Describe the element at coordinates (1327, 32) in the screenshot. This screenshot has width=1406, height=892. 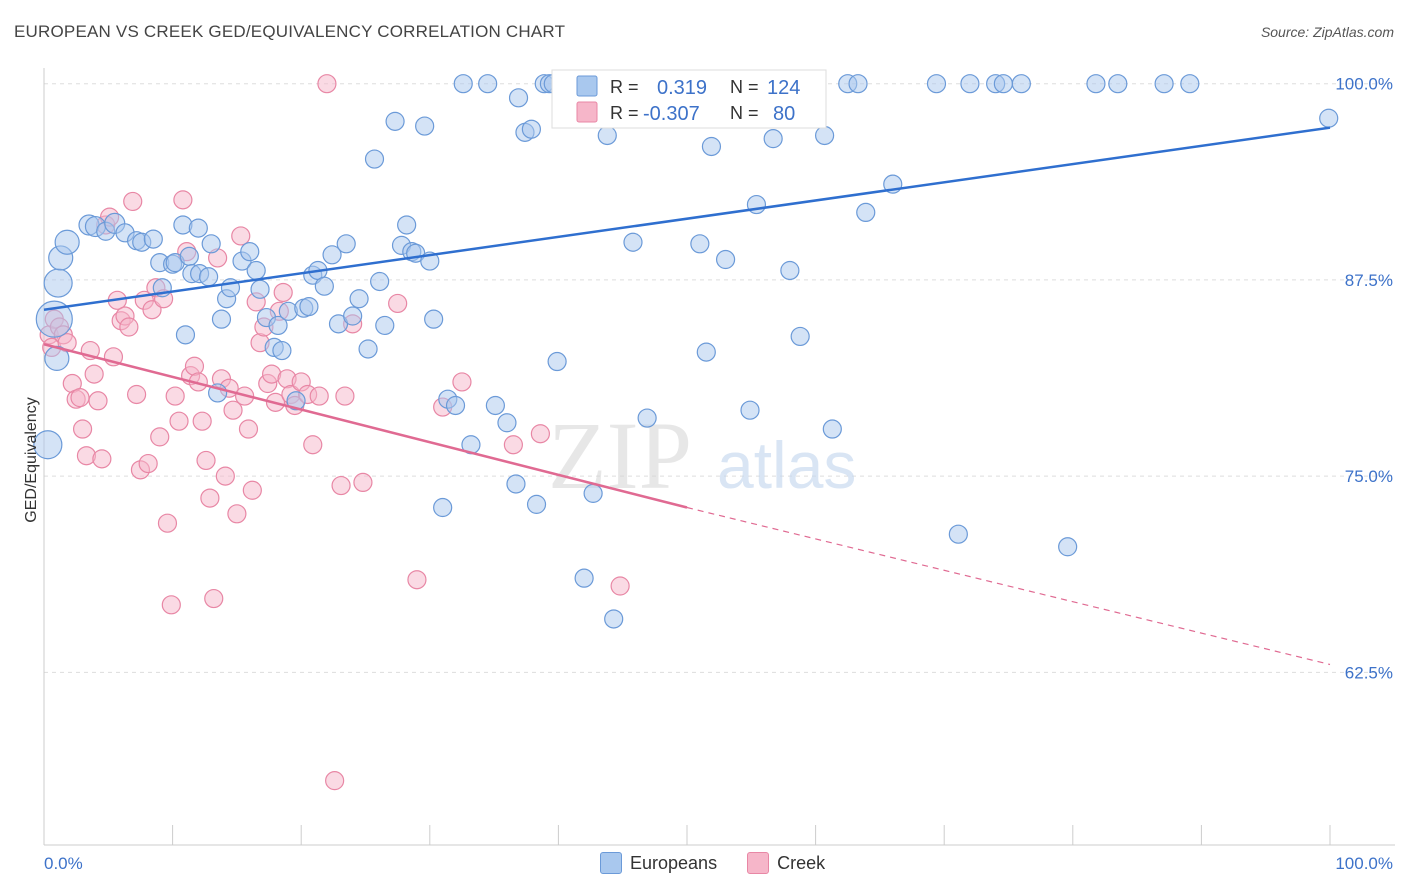
I see `chart-source: Source: ZipAtlas.com` at that location.